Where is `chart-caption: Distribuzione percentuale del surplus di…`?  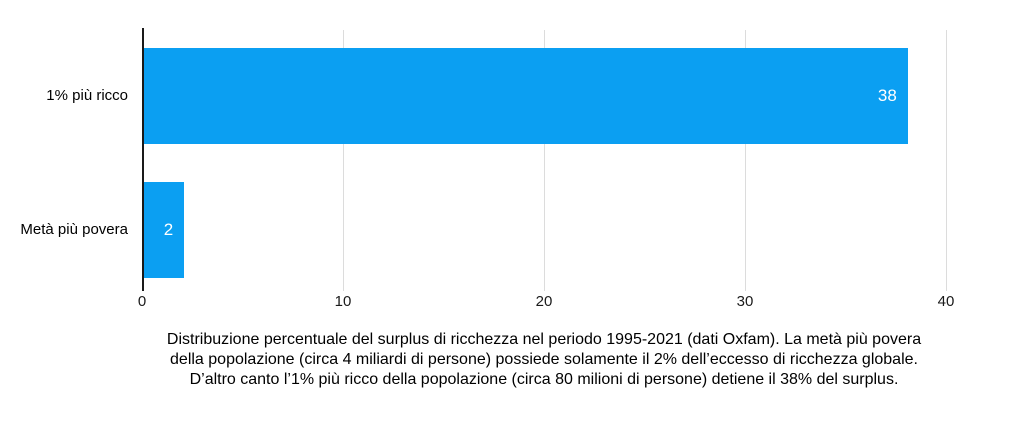 chart-caption: Distribuzione percentuale del surplus di… is located at coordinates (544, 360).